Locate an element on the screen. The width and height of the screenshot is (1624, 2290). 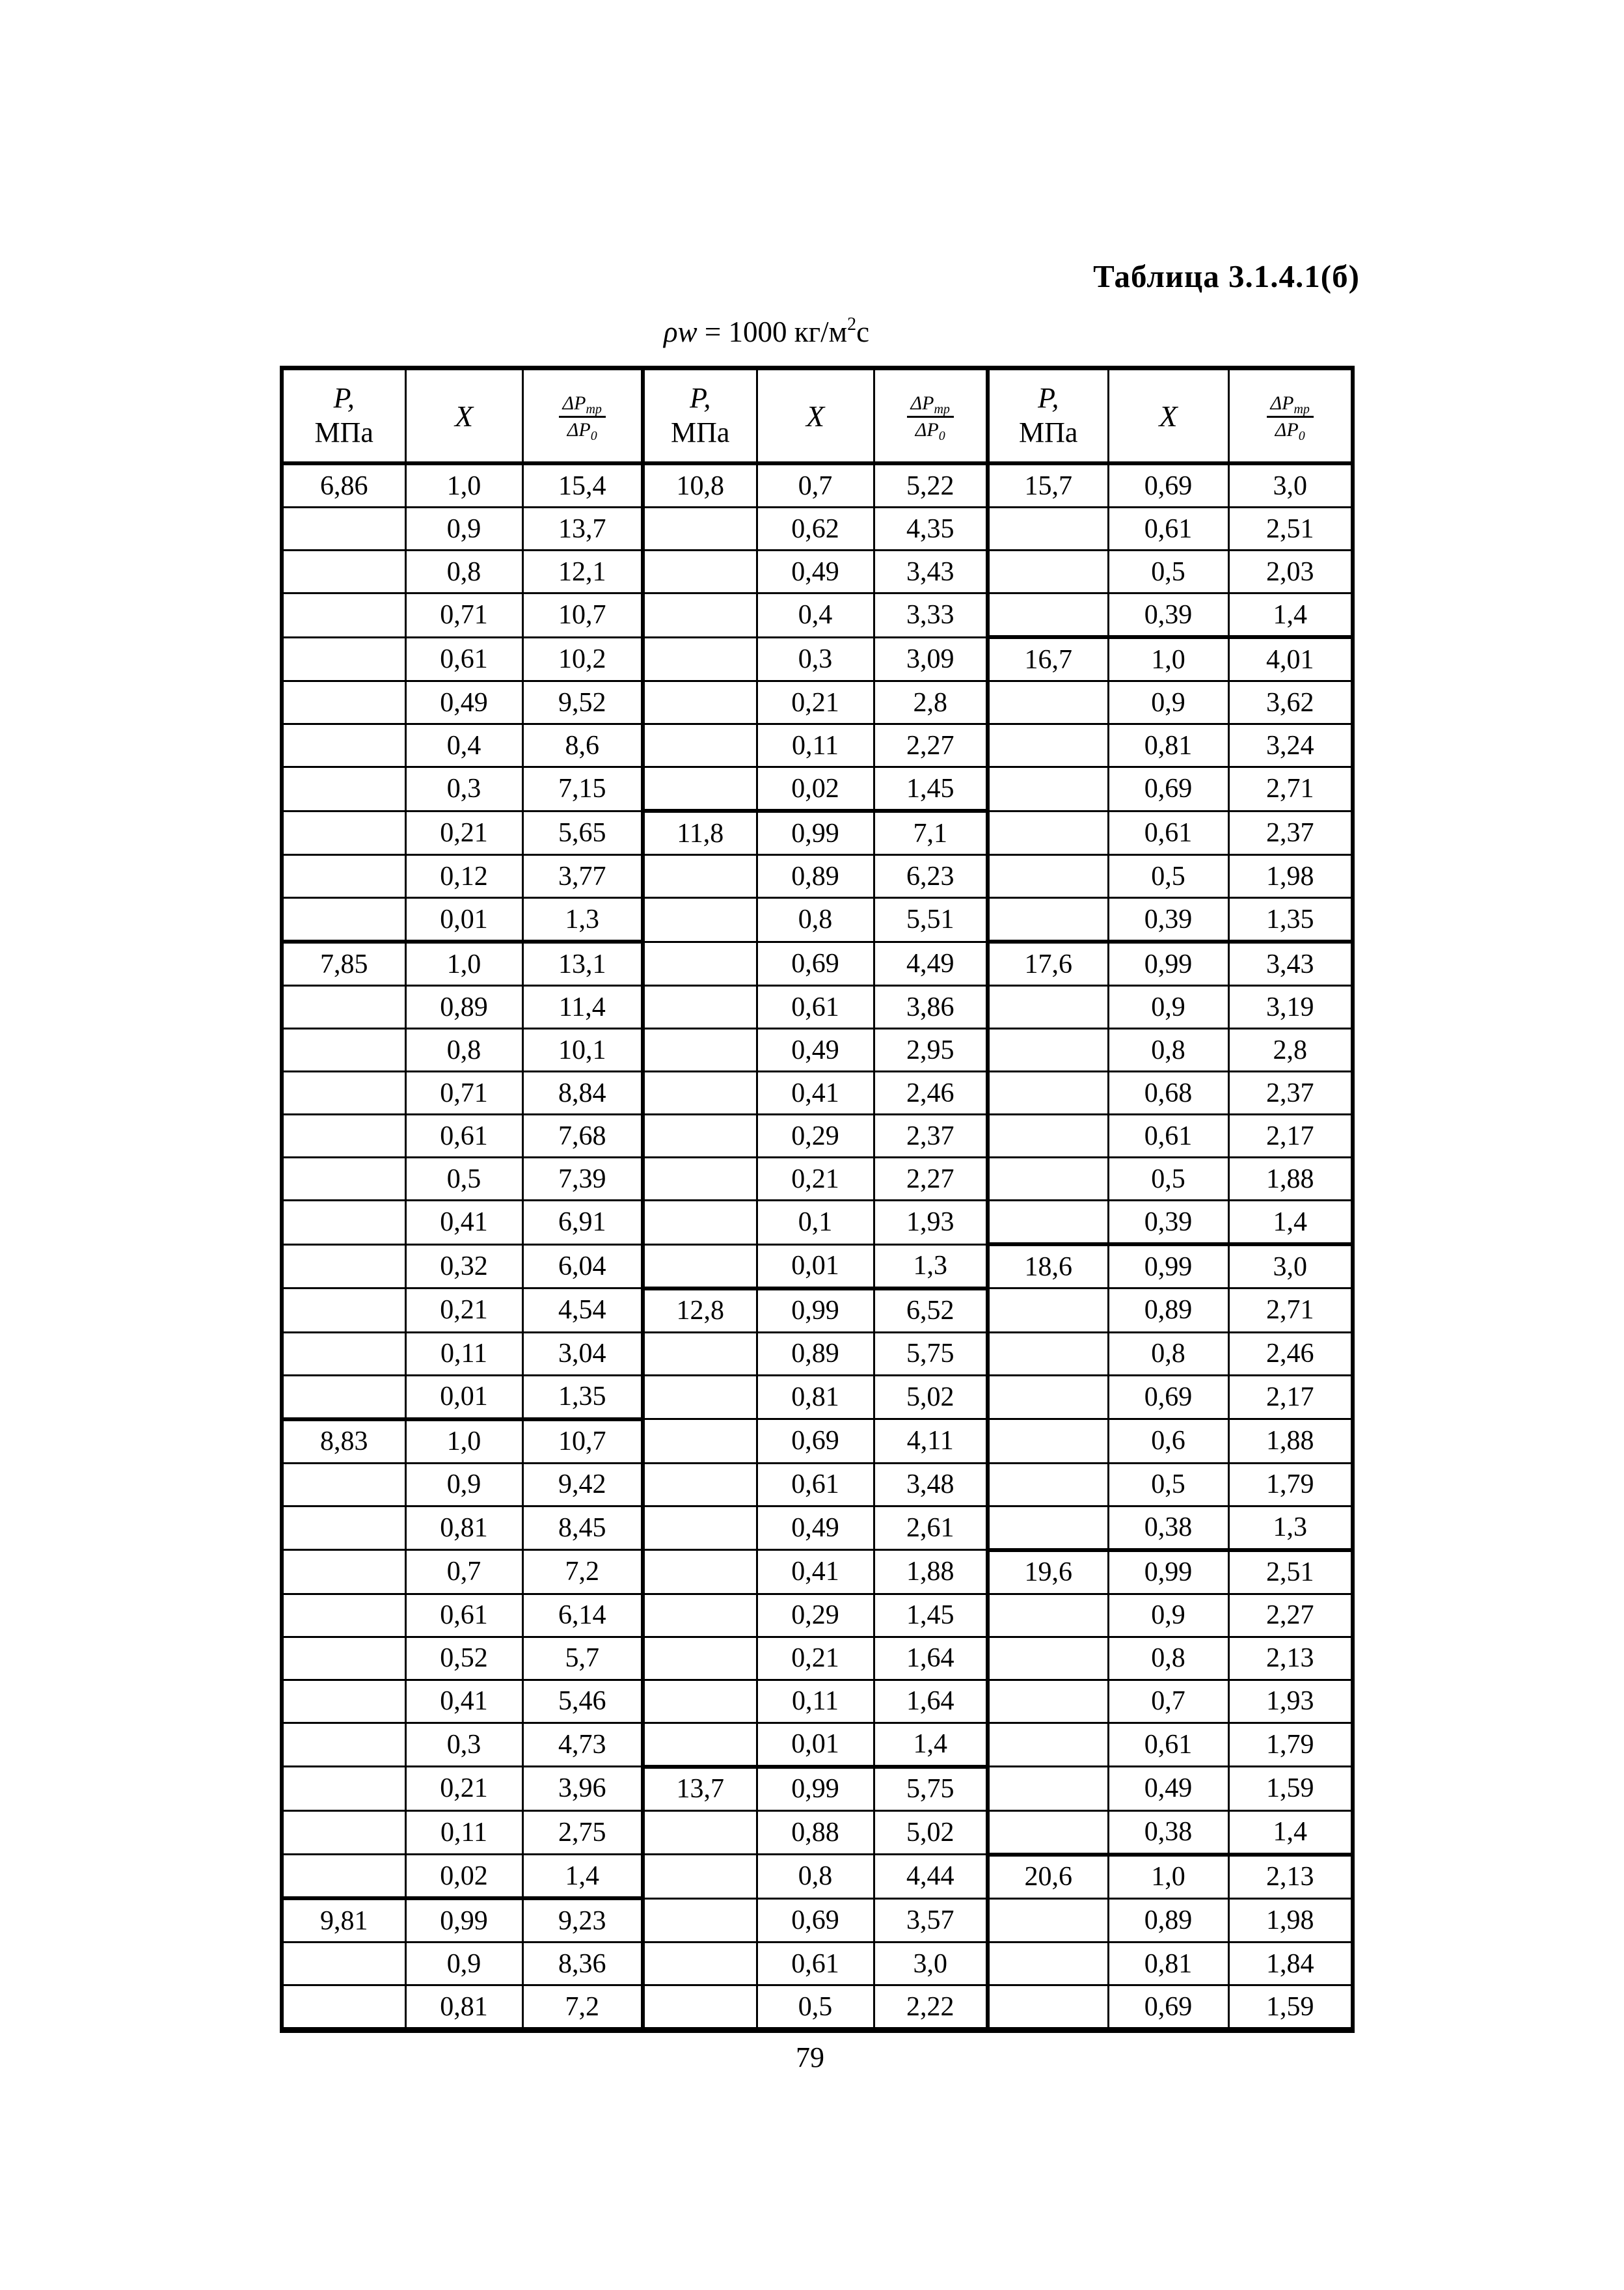
table-row: 6,86 1,0 15,4 10,8 0,7 5,22 15,7 0,69 3,0 is located at coordinates (817, 485).